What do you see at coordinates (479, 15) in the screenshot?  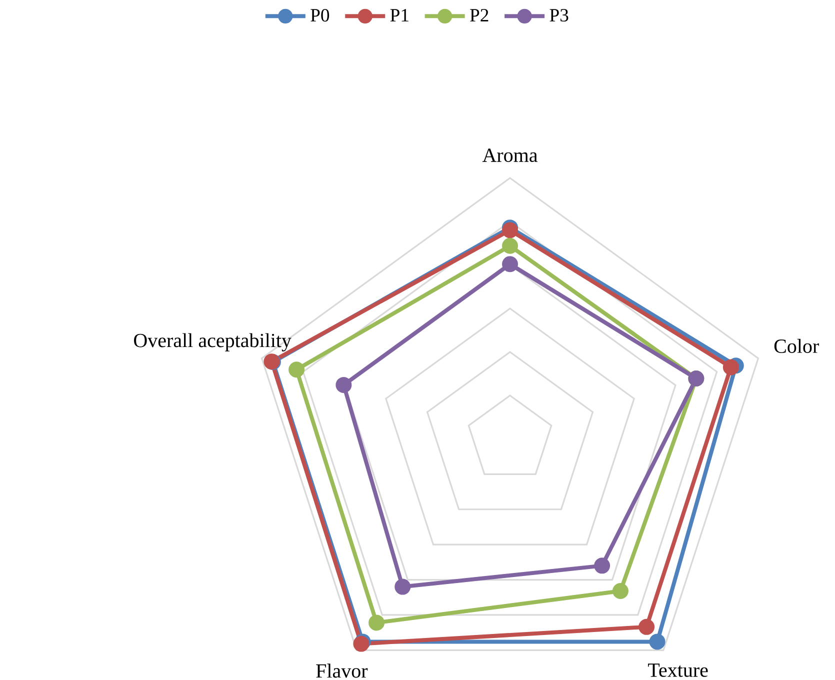 I see `legend-label: P2` at bounding box center [479, 15].